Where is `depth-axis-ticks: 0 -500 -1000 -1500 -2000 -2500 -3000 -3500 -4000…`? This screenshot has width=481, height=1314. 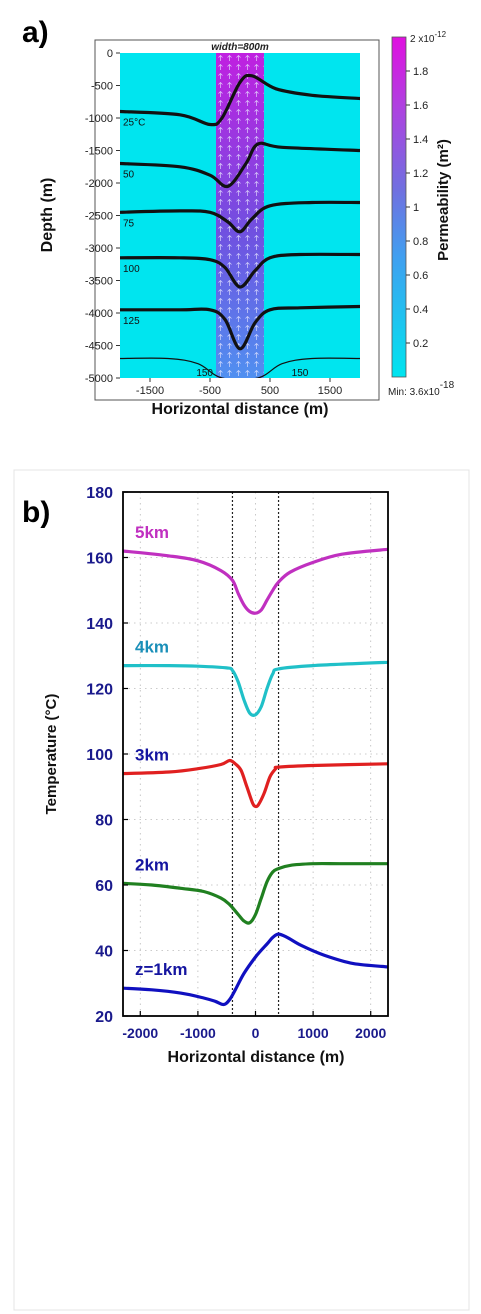 depth-axis-ticks: 0 -500 -1000 -1500 -2000 -2500 -3000 -3500 -4000… is located at coordinates (102, 216).